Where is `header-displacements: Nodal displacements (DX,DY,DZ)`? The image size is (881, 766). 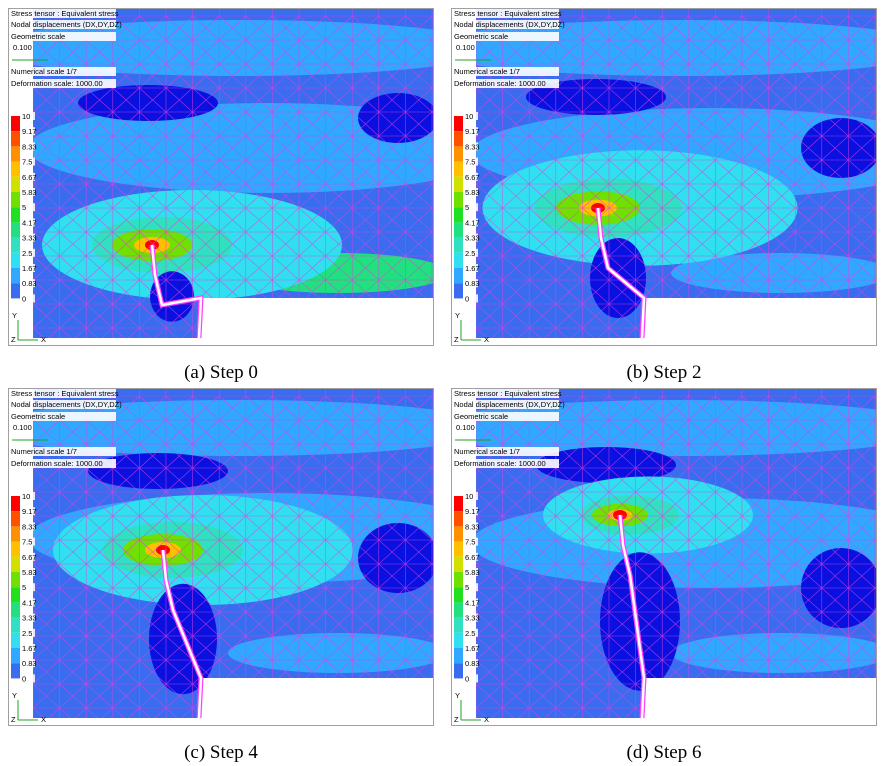
header-displacements: Nodal displacements (DX,DY,DZ) is located at coordinates (66, 404).